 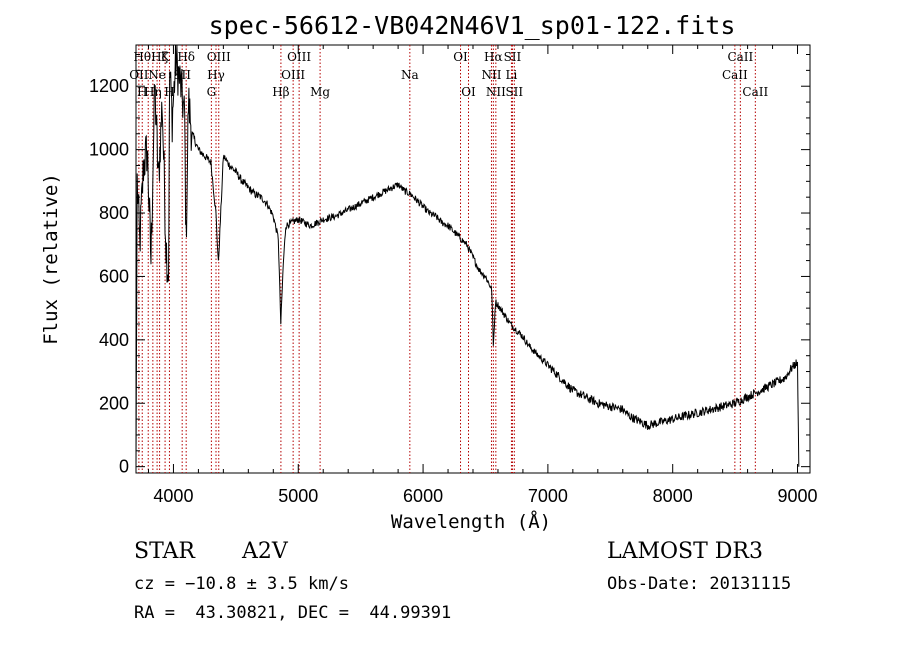 I want to click on x-tick-label: 9000, so click(x=797, y=496).